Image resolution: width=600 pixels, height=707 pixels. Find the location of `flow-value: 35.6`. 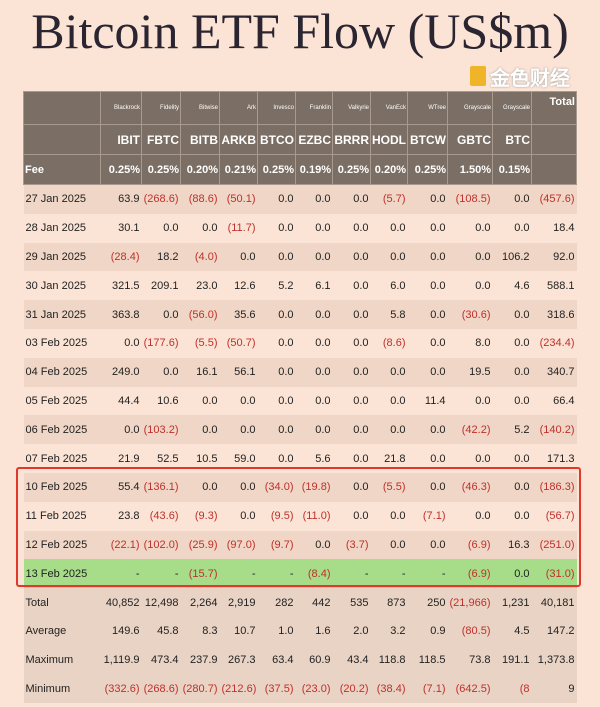

flow-value: 35.6 is located at coordinates (238, 314).